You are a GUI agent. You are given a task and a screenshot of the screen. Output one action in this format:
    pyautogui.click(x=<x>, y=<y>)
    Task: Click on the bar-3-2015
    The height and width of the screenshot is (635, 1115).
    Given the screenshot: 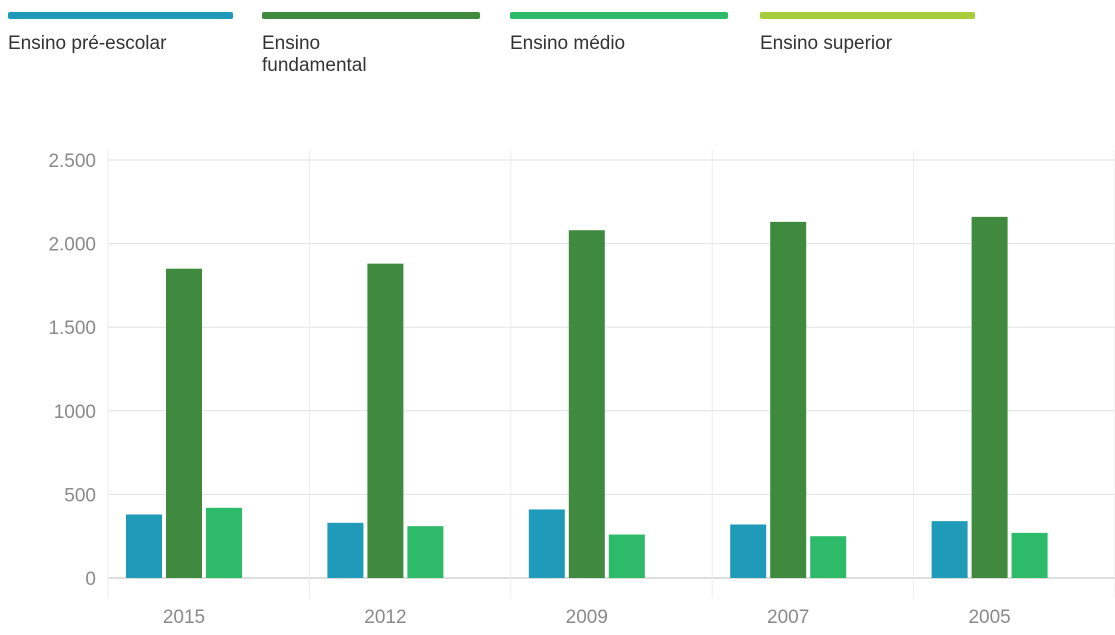 What is the action you would take?
    pyautogui.click(x=224, y=542)
    